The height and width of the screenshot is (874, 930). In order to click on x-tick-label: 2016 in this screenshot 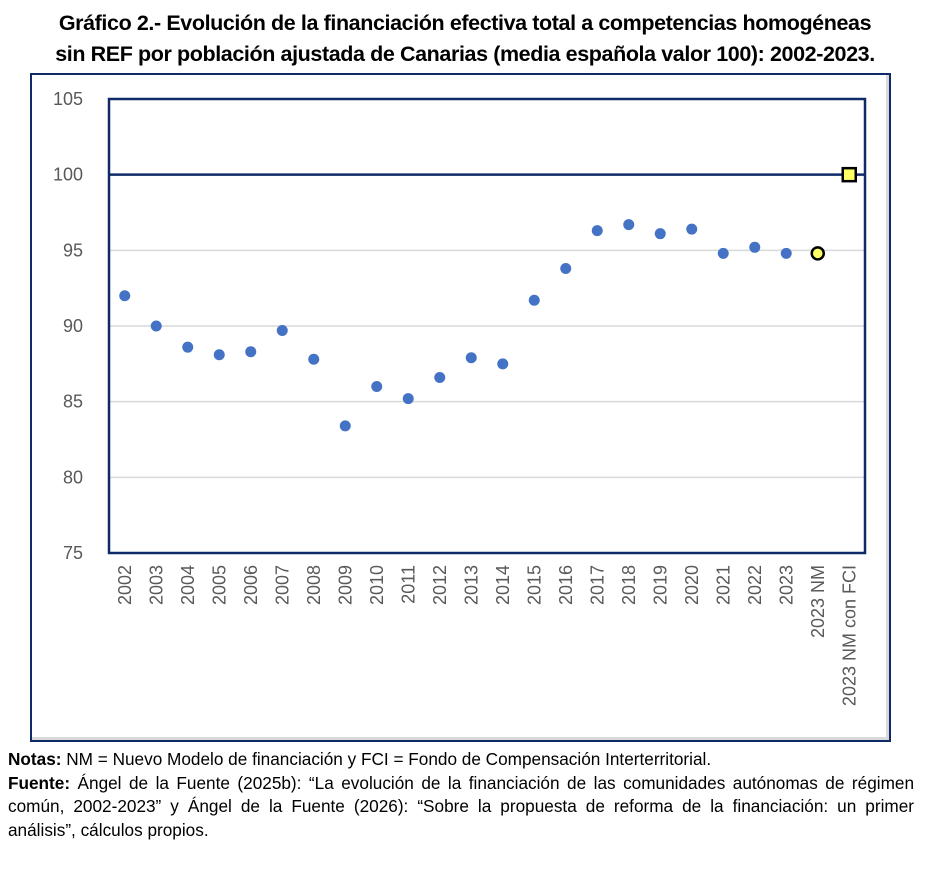, I will do `click(566, 585)`.